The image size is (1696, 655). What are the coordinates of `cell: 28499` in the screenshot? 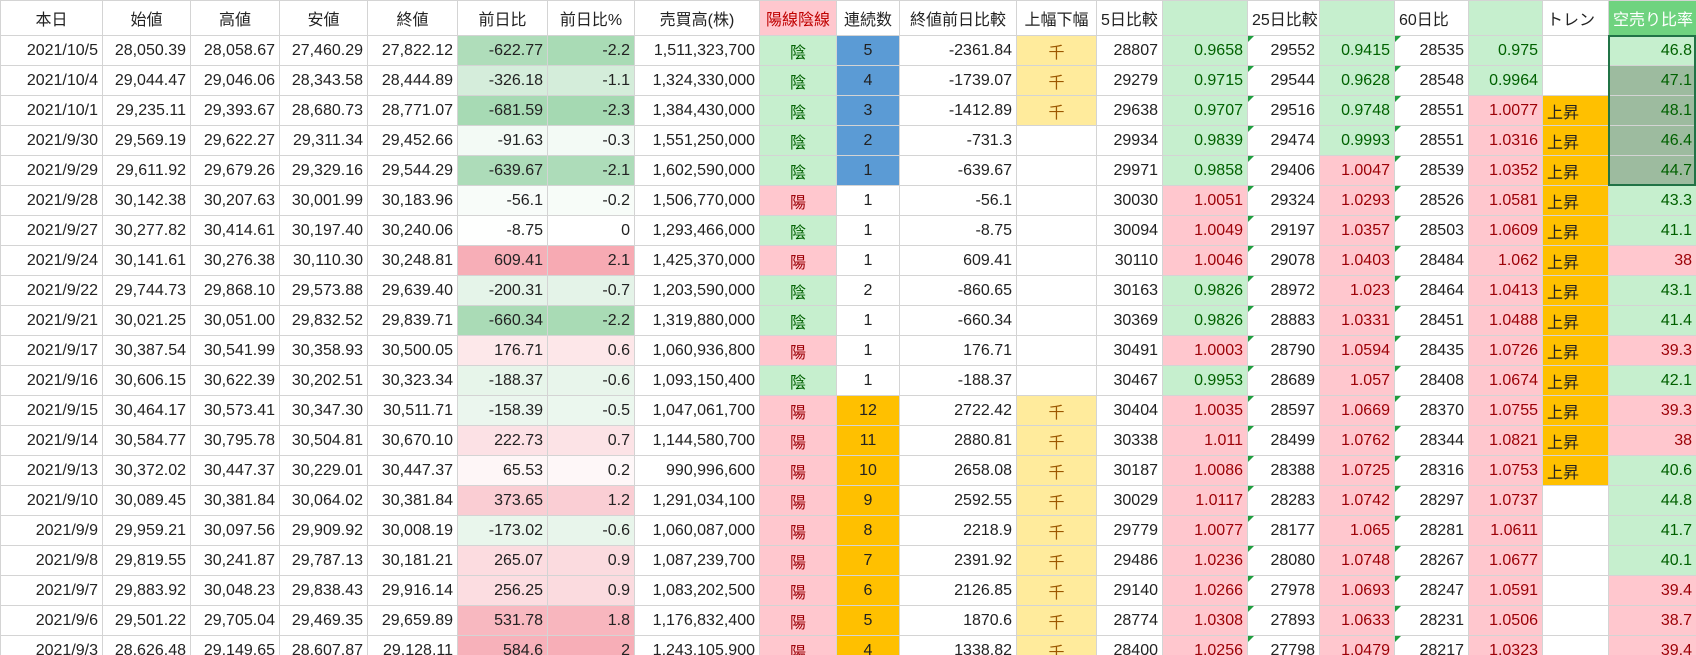 It's located at (1283, 440).